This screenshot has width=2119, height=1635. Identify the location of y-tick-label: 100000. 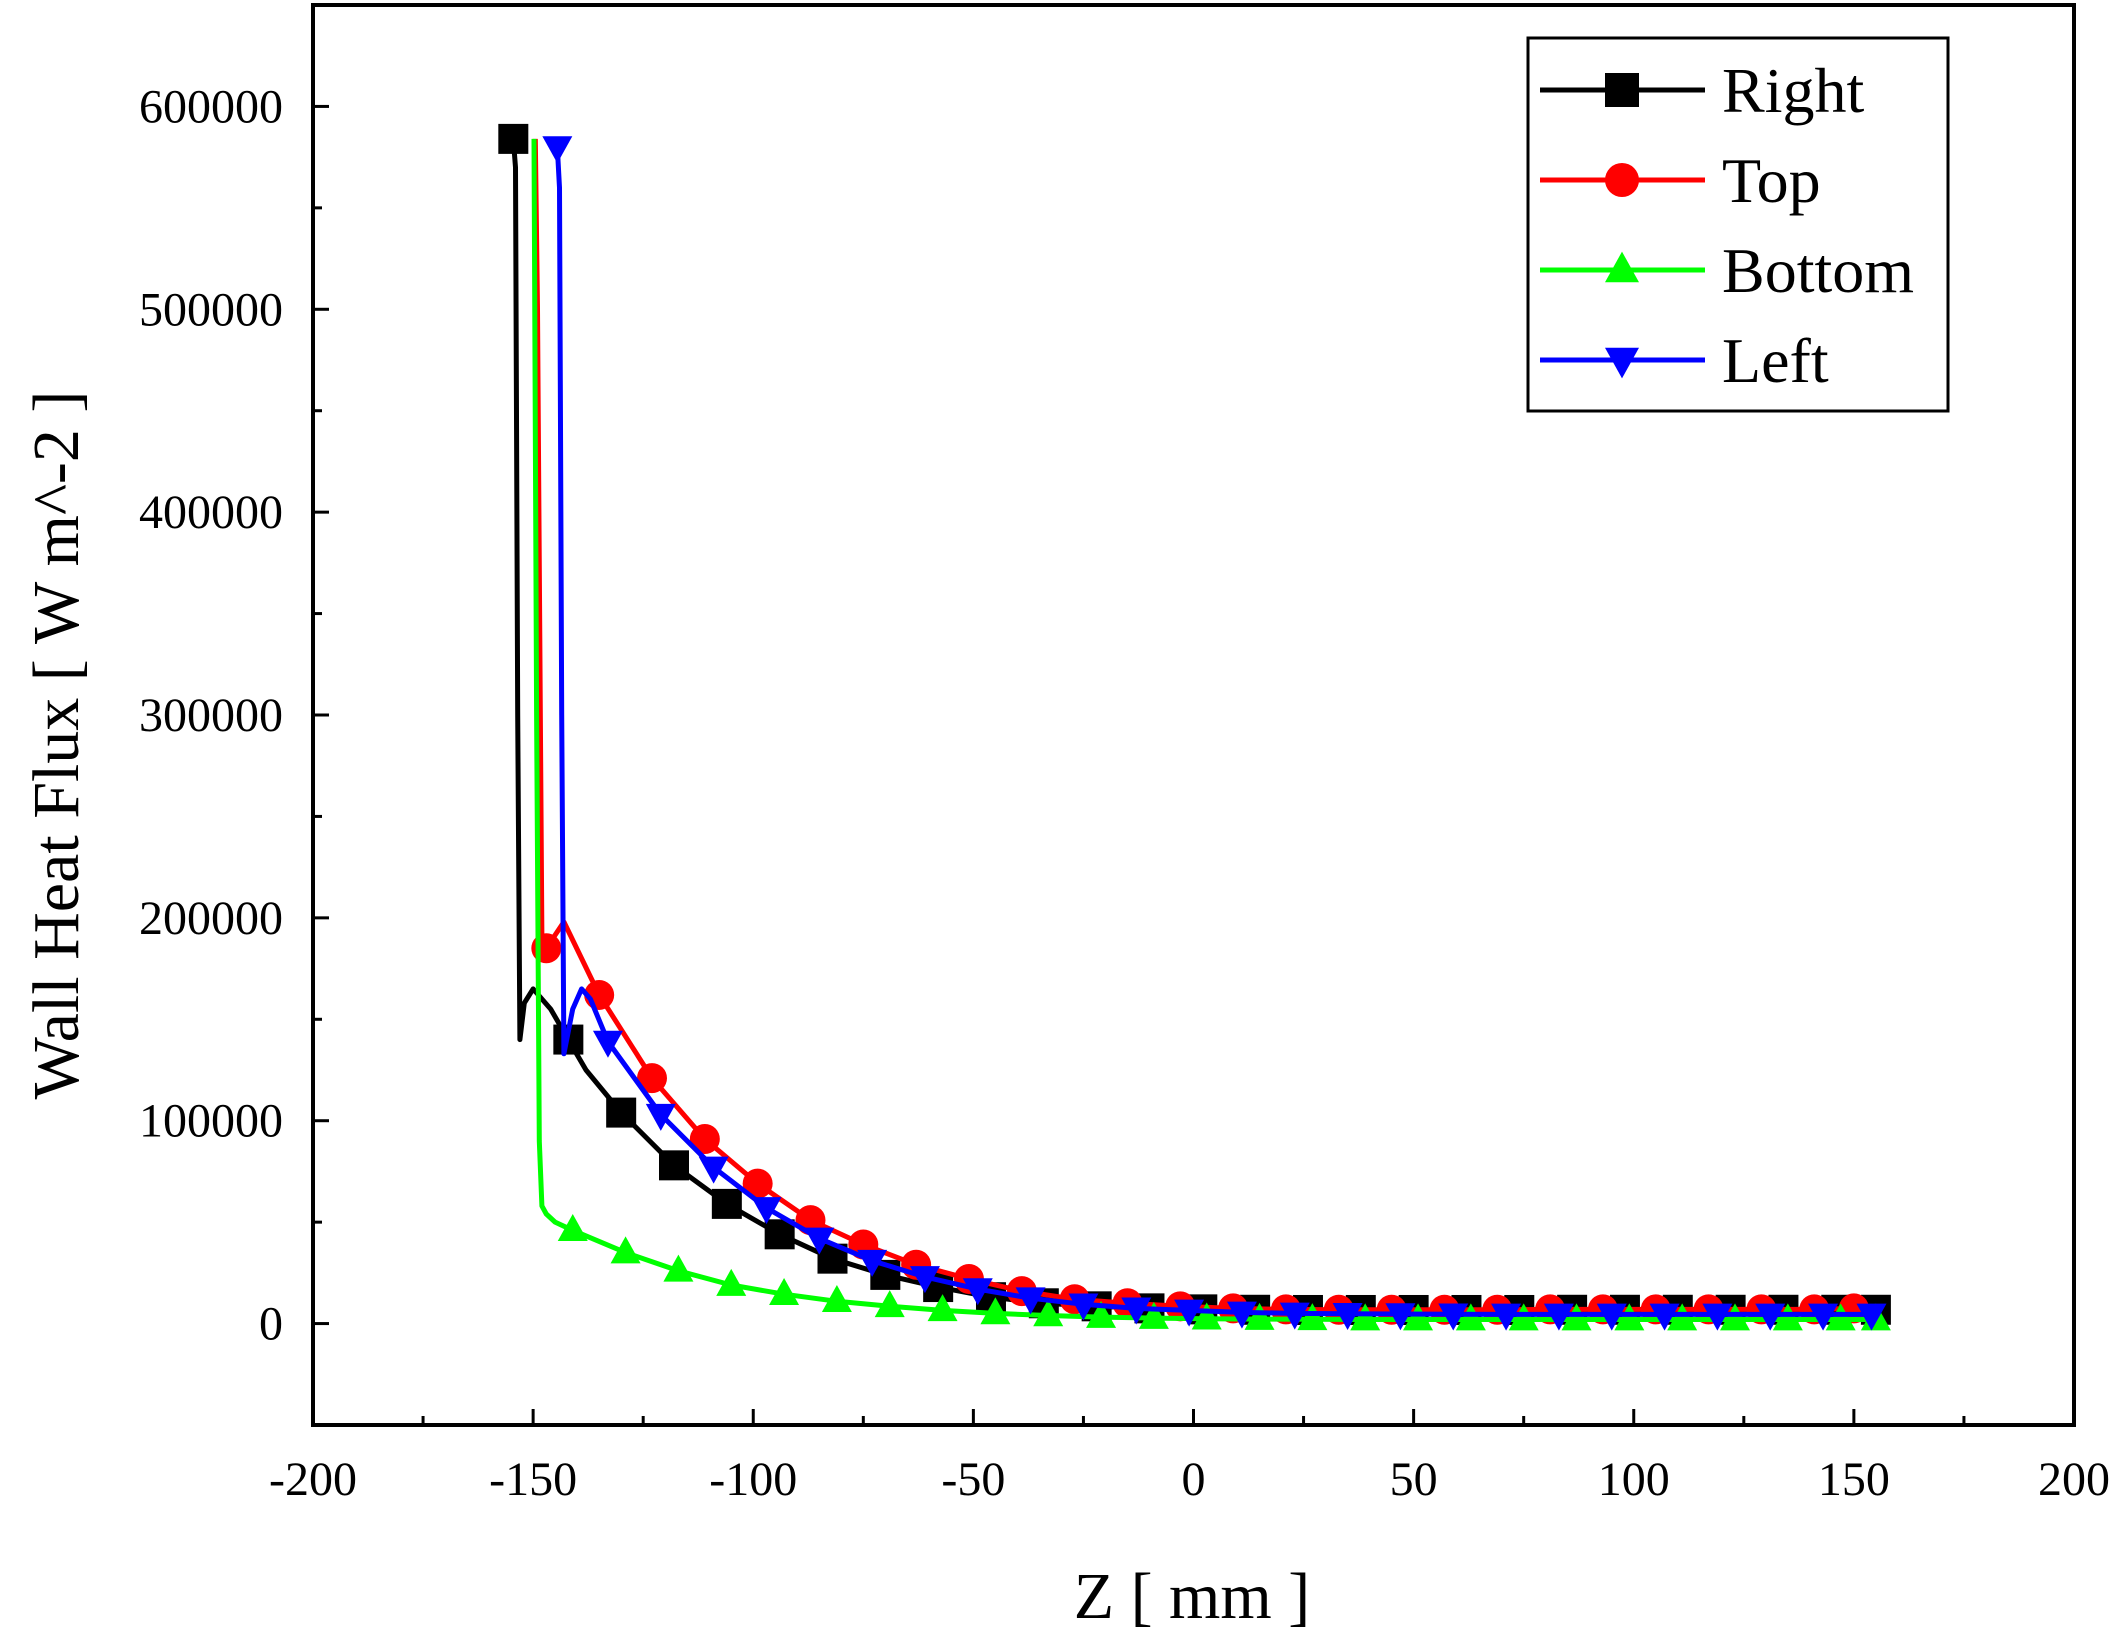
(211, 1121).